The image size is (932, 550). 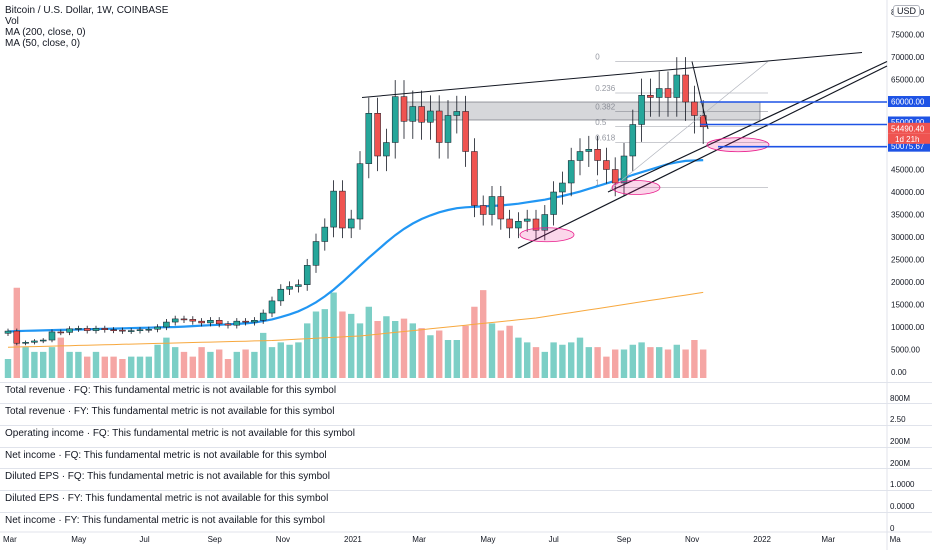 What do you see at coordinates (908, 305) in the screenshot?
I see `y-tick-label: 15000.00` at bounding box center [908, 305].